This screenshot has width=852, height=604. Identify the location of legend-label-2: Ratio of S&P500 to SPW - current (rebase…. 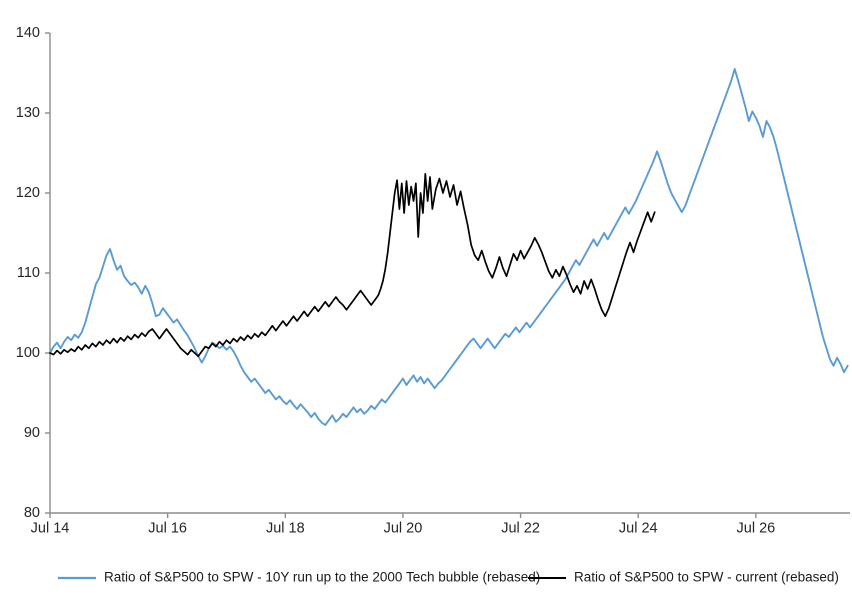
(706, 577).